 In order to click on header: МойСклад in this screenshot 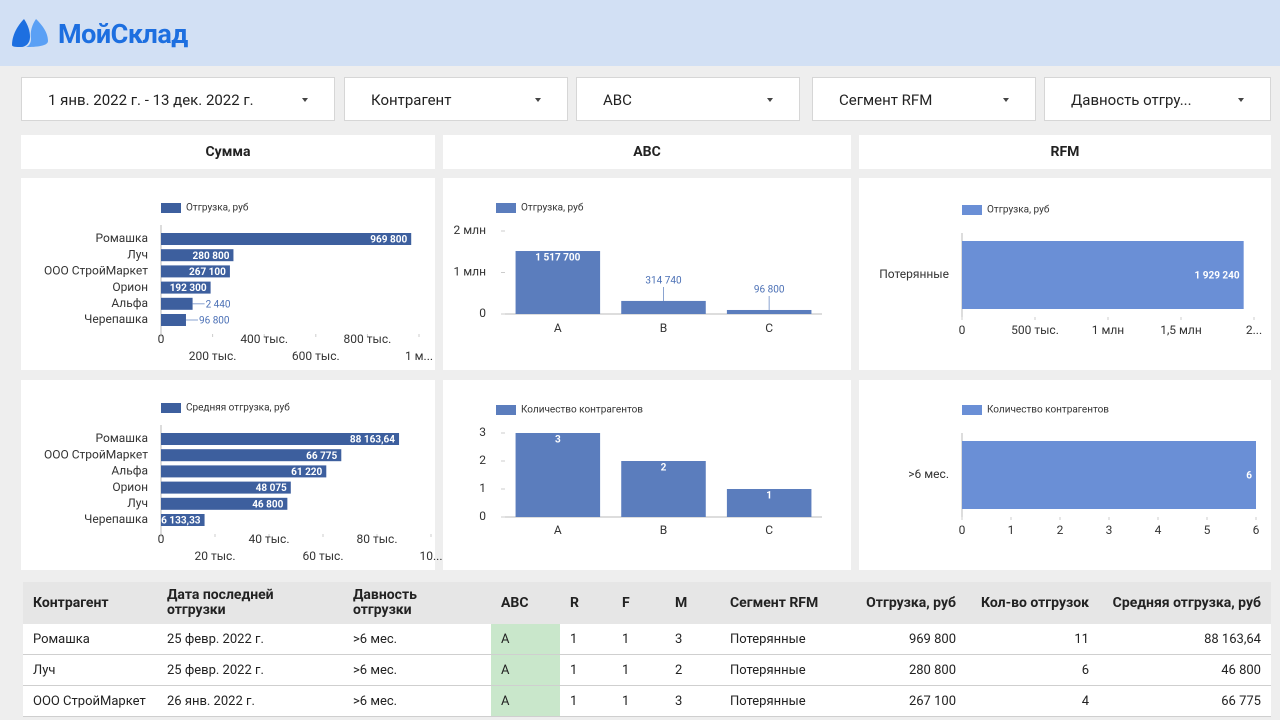, I will do `click(640, 33)`.